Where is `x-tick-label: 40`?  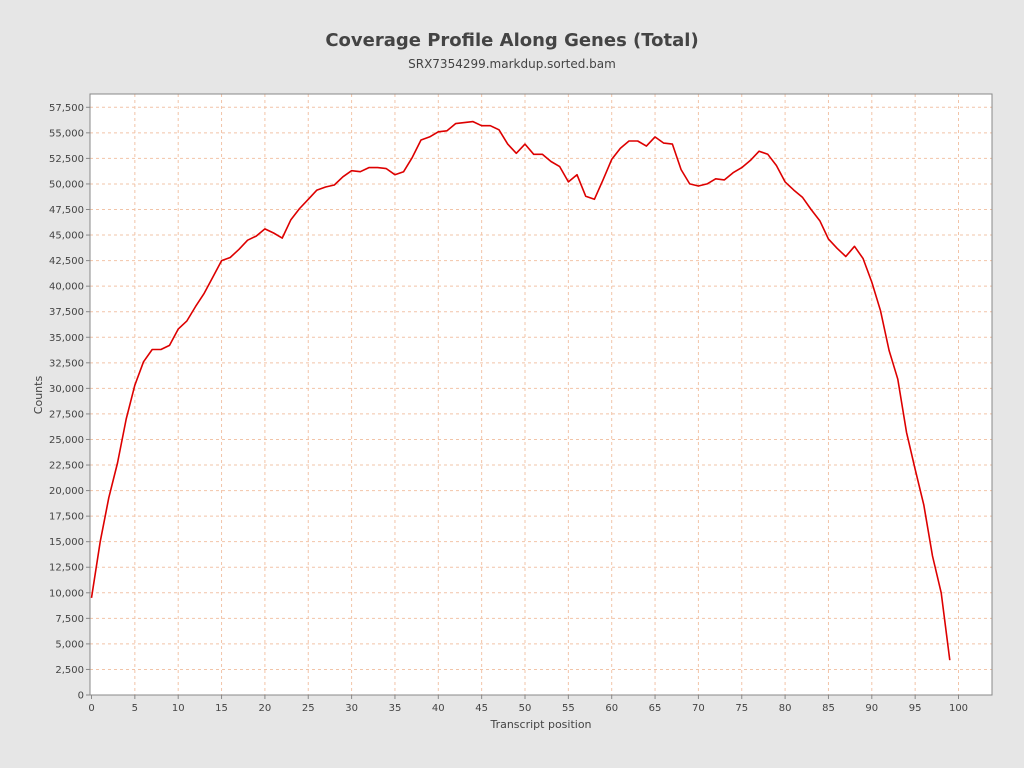 x-tick-label: 40 is located at coordinates (438, 708).